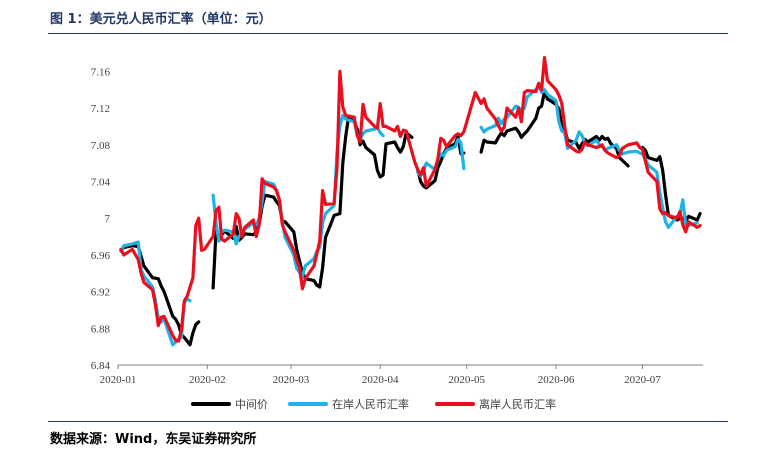 The width and height of the screenshot is (774, 455). I want to click on y-tick-label: 7.04, so click(101, 182).